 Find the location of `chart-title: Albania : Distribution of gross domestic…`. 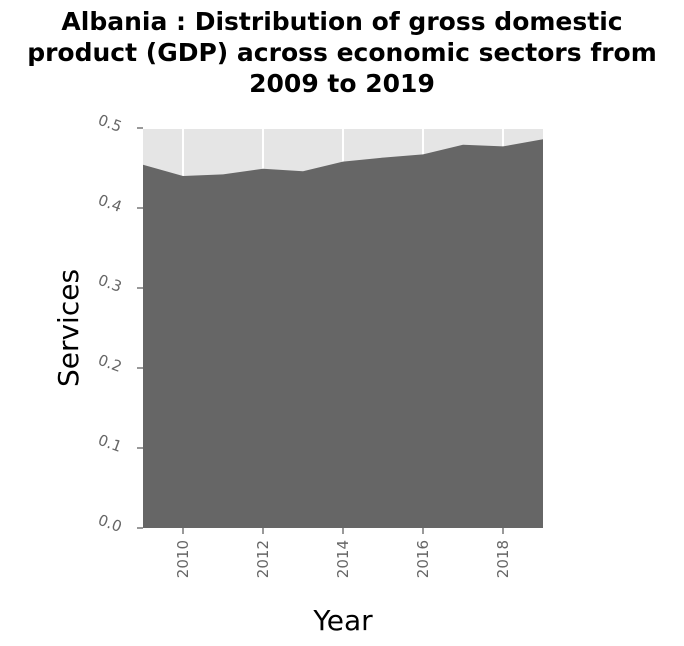

chart-title: Albania : Distribution of gross domestic… is located at coordinates (342, 52).